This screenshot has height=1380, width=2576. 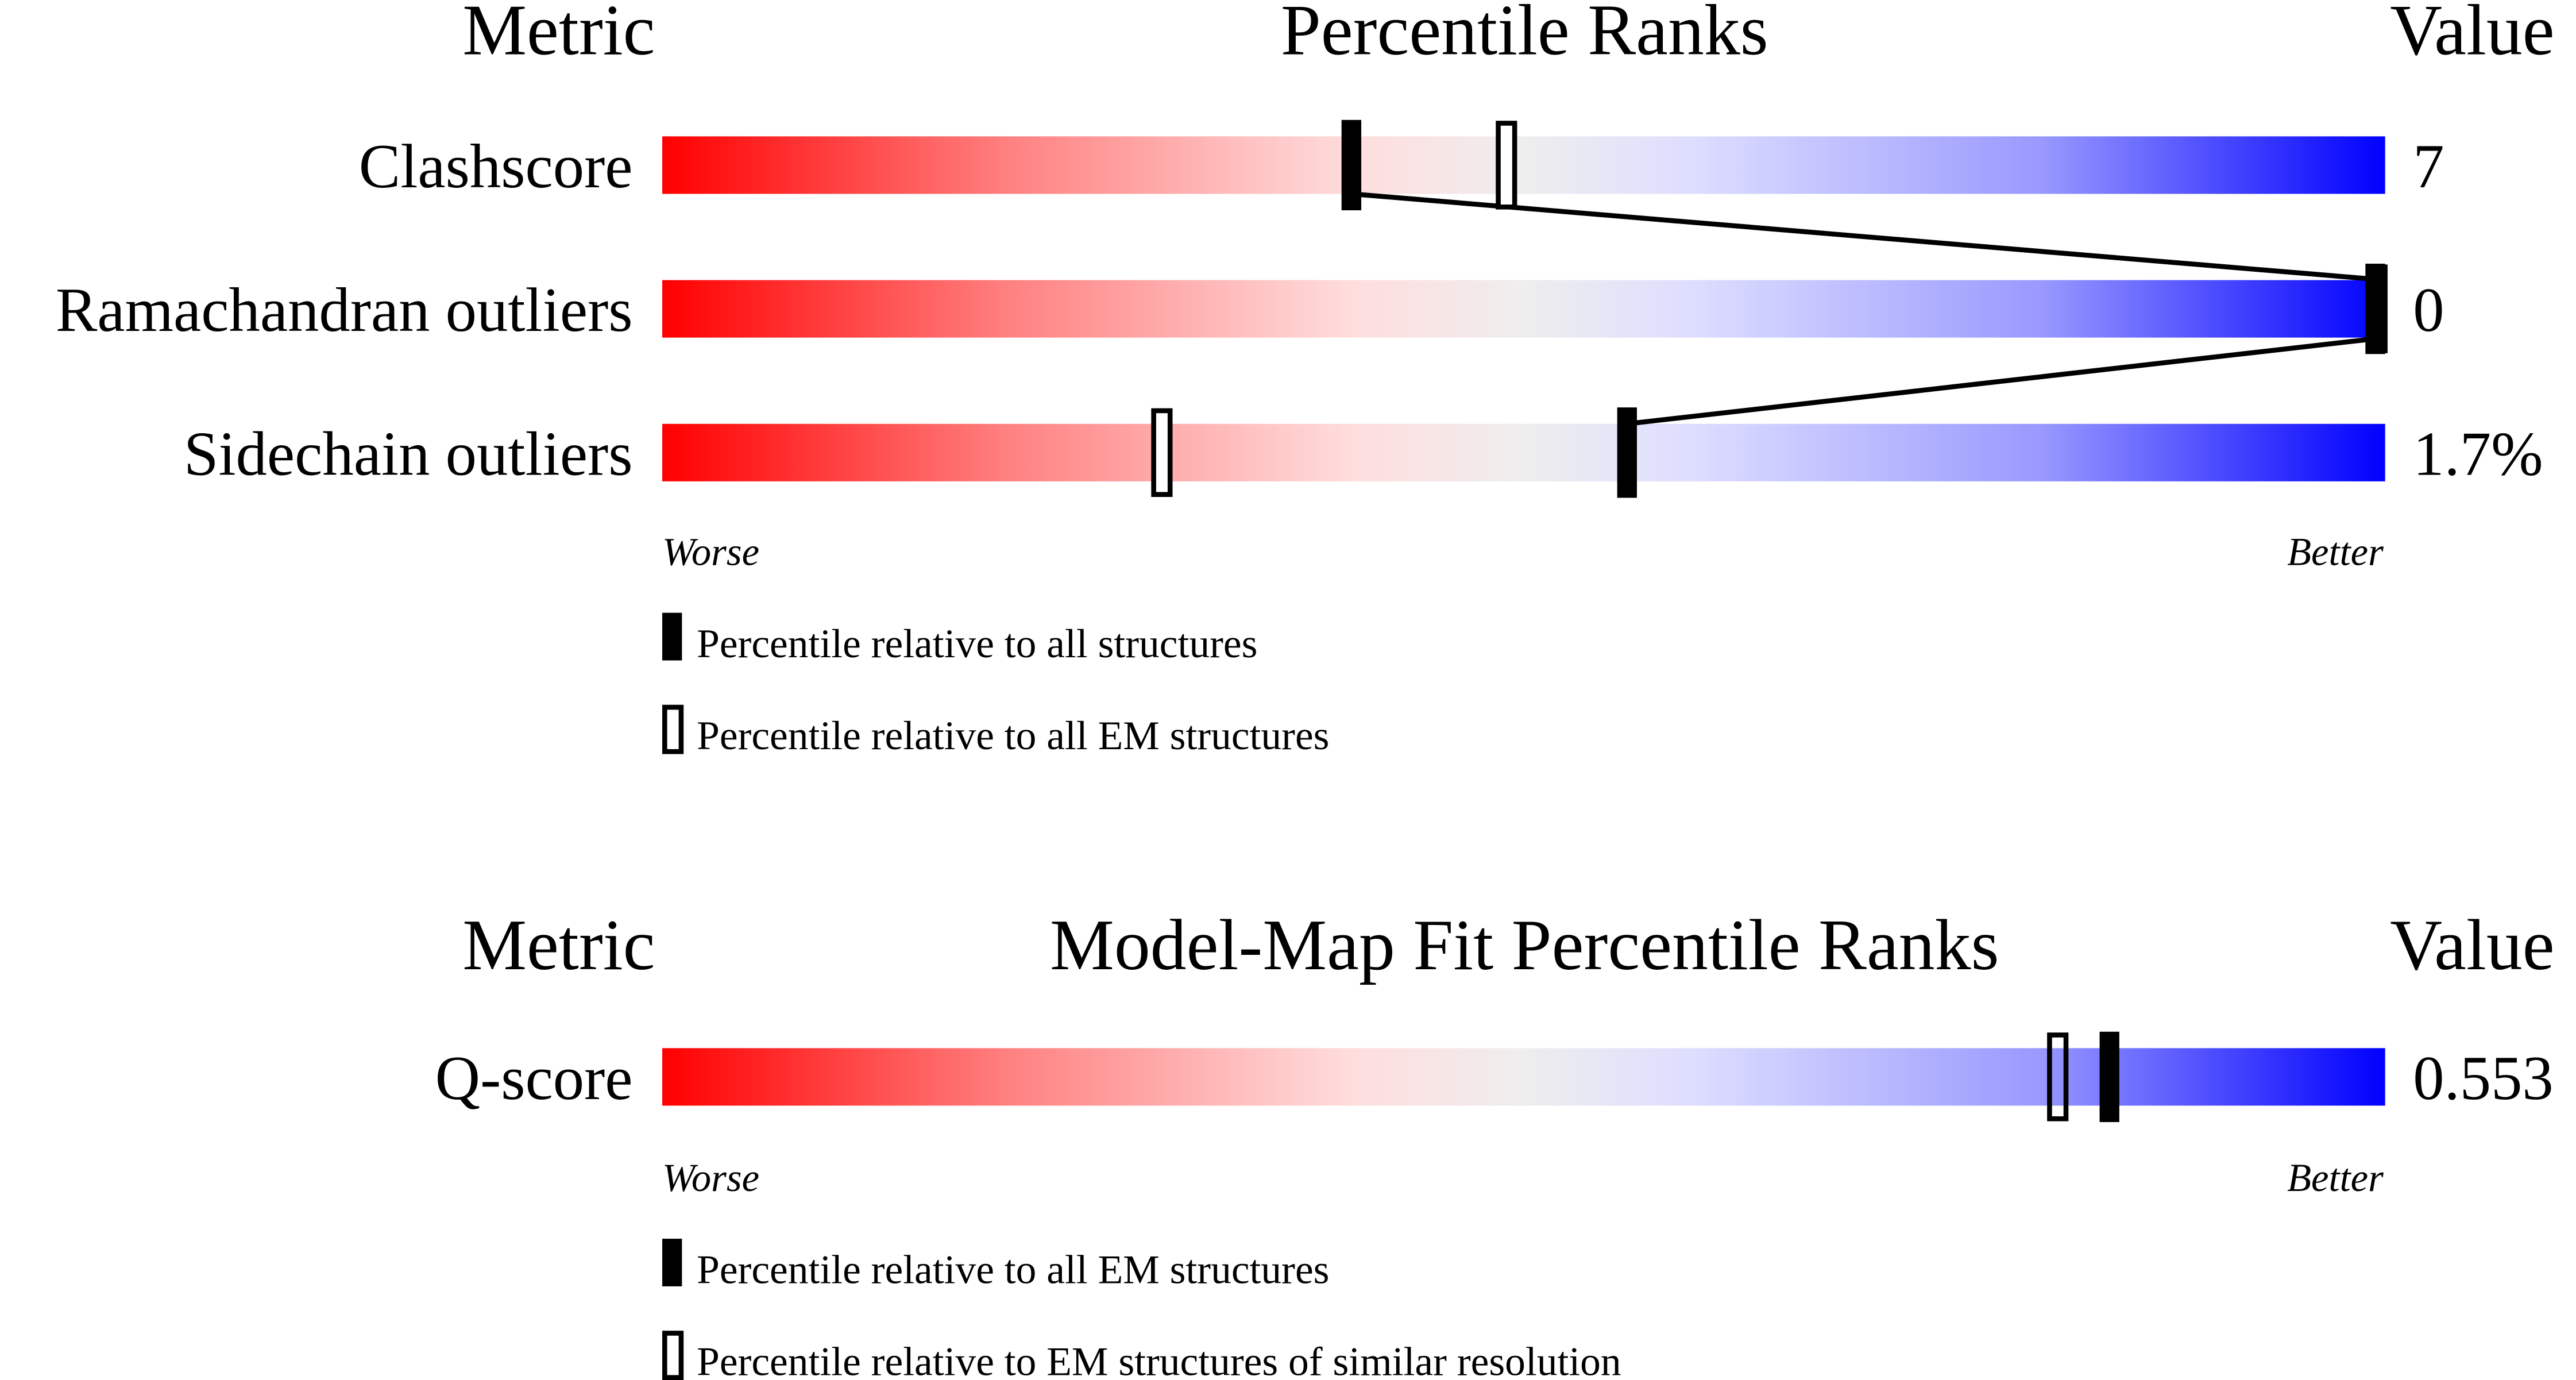 I want to click on metric-label: Clashscore, so click(x=496, y=166).